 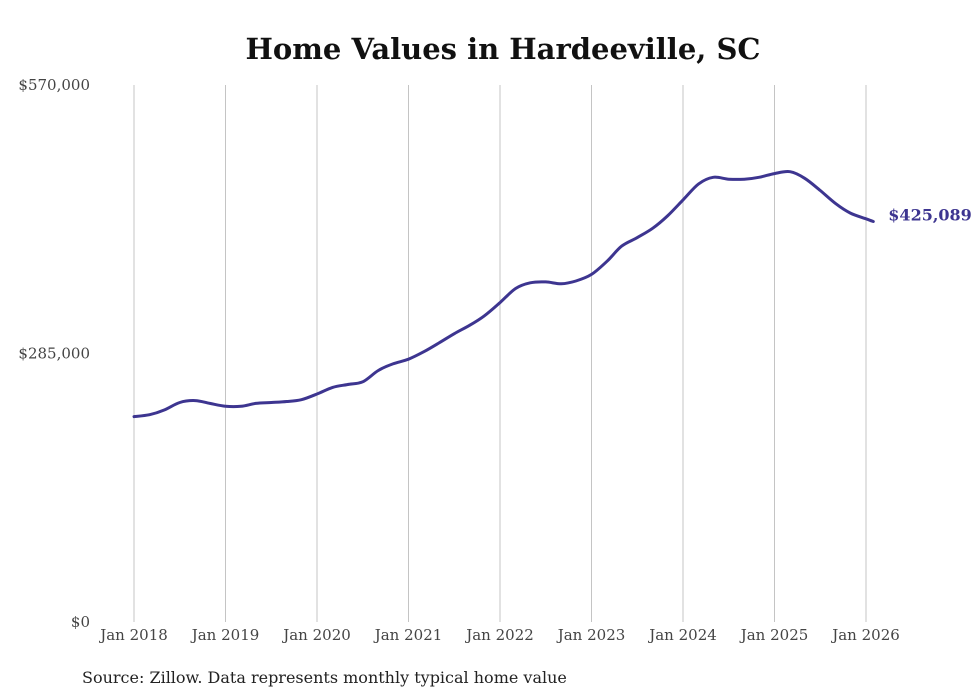 What do you see at coordinates (316, 635) in the screenshot?
I see `x-tick-label: Jan 2020` at bounding box center [316, 635].